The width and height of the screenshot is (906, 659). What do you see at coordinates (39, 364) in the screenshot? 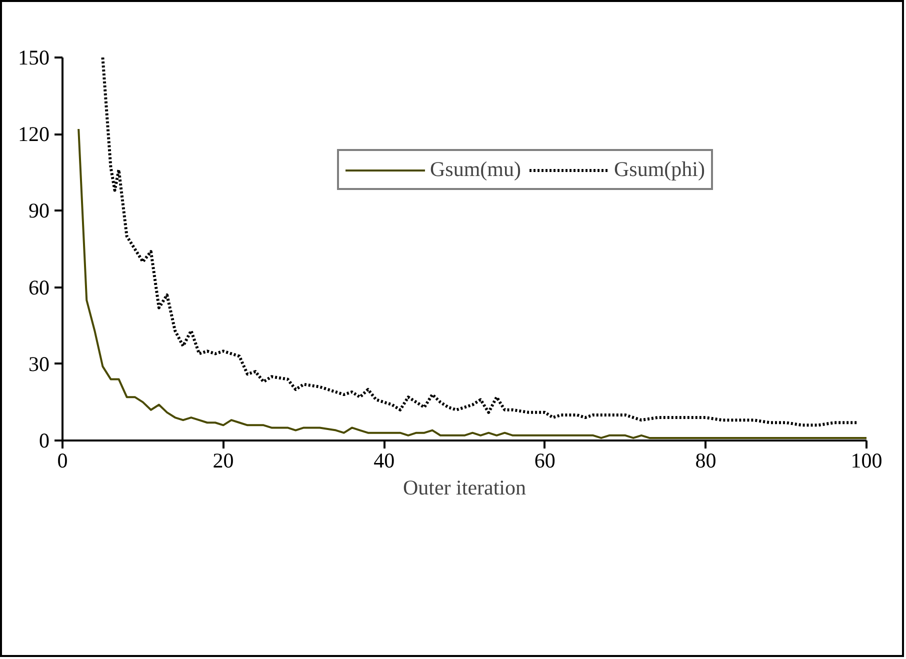
I see `y-tick-label: 30` at bounding box center [39, 364].